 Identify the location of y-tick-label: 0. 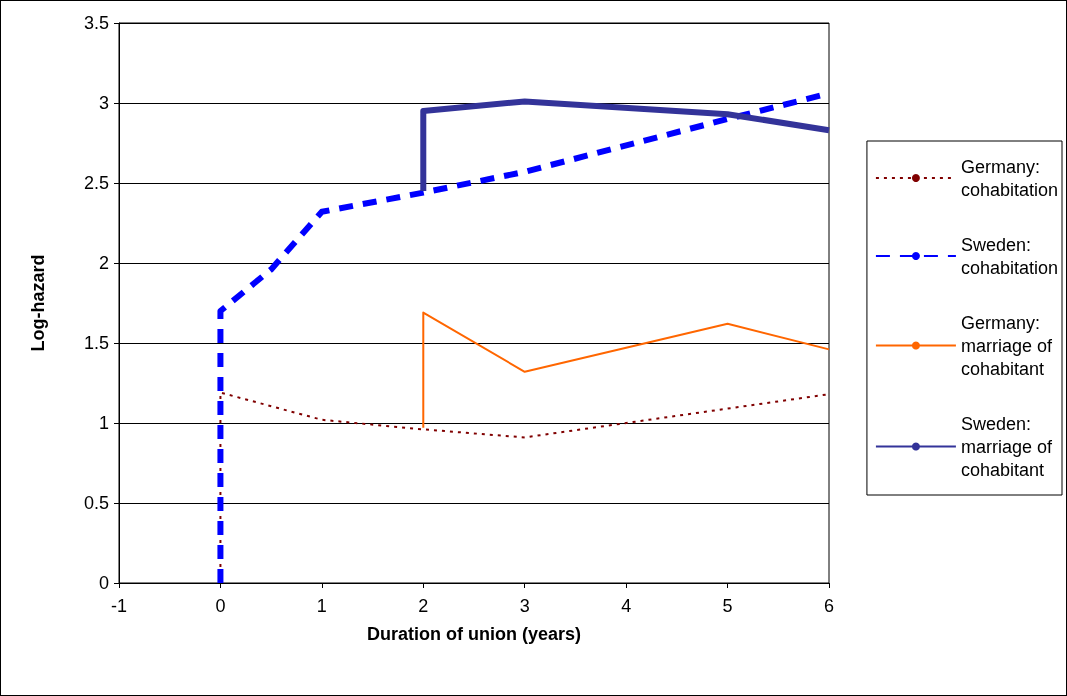
(103, 583).